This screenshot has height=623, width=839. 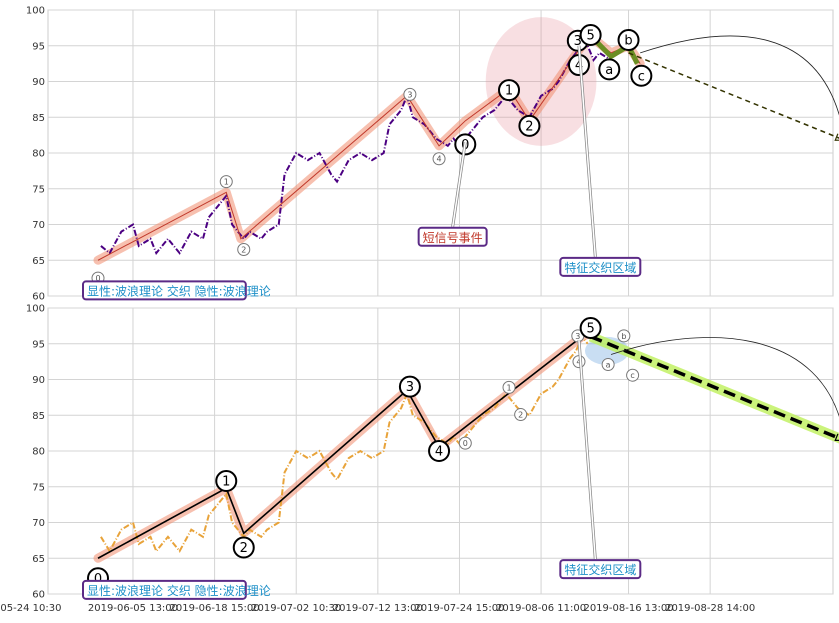 I want to click on x-tick-label: 2019-07-02 10:30, so click(x=296, y=608).